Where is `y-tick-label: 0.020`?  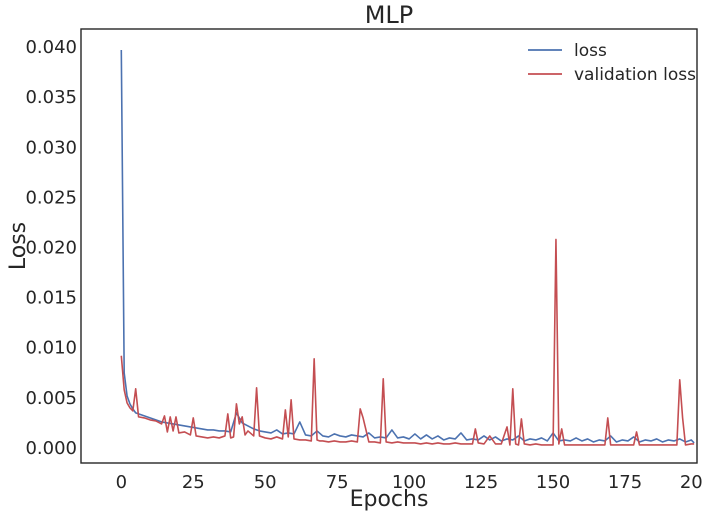
y-tick-label: 0.020 is located at coordinates (51, 248).